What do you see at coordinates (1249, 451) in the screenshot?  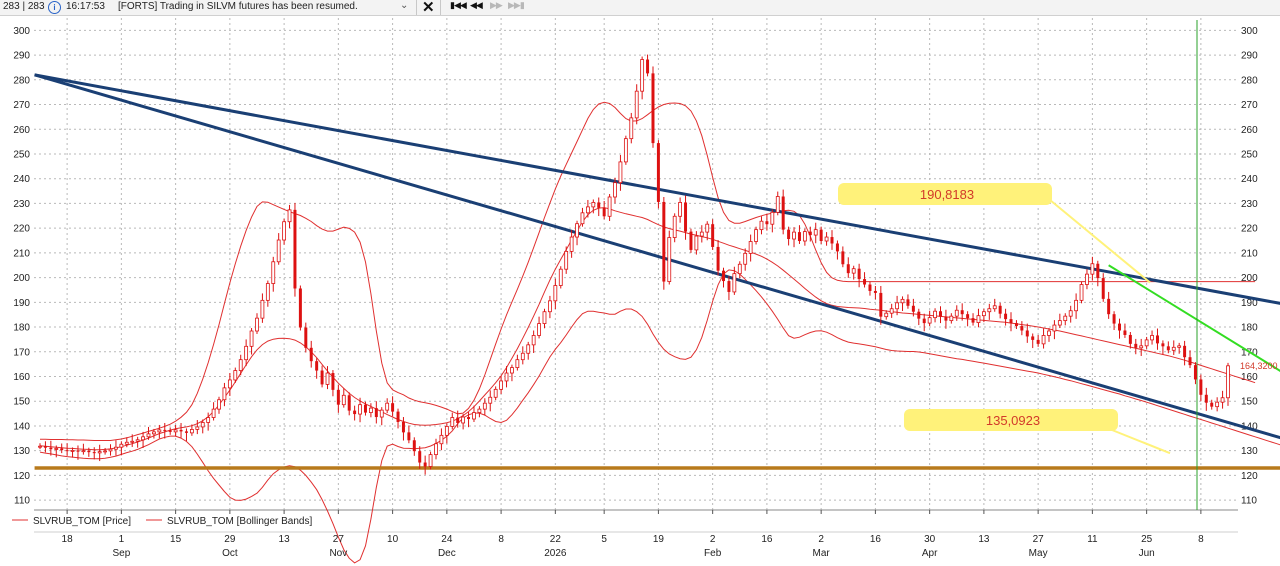 I see `y-tick-label: 130` at bounding box center [1249, 451].